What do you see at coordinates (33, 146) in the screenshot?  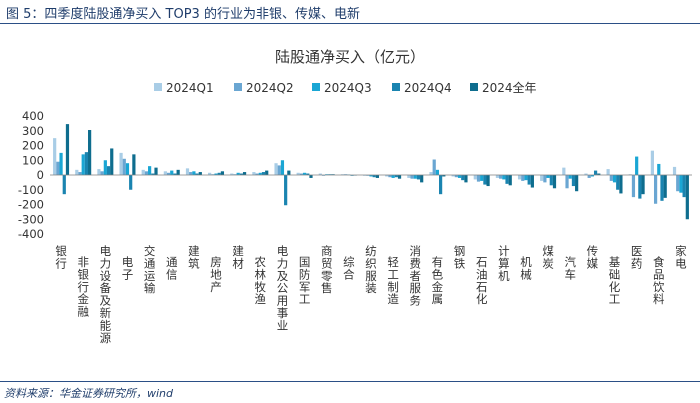 I see `y-tick-label: 200` at bounding box center [33, 146].